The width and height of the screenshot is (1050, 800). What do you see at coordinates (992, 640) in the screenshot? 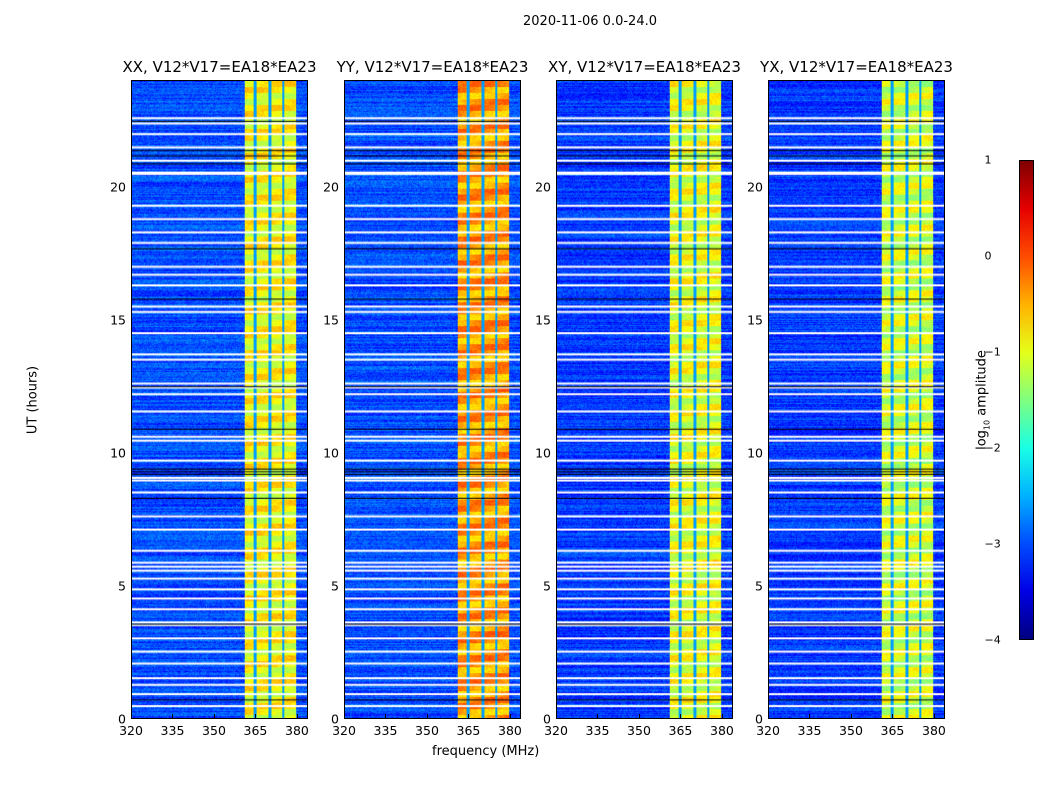
I see `colorbar-tick-label: −4` at bounding box center [992, 640].